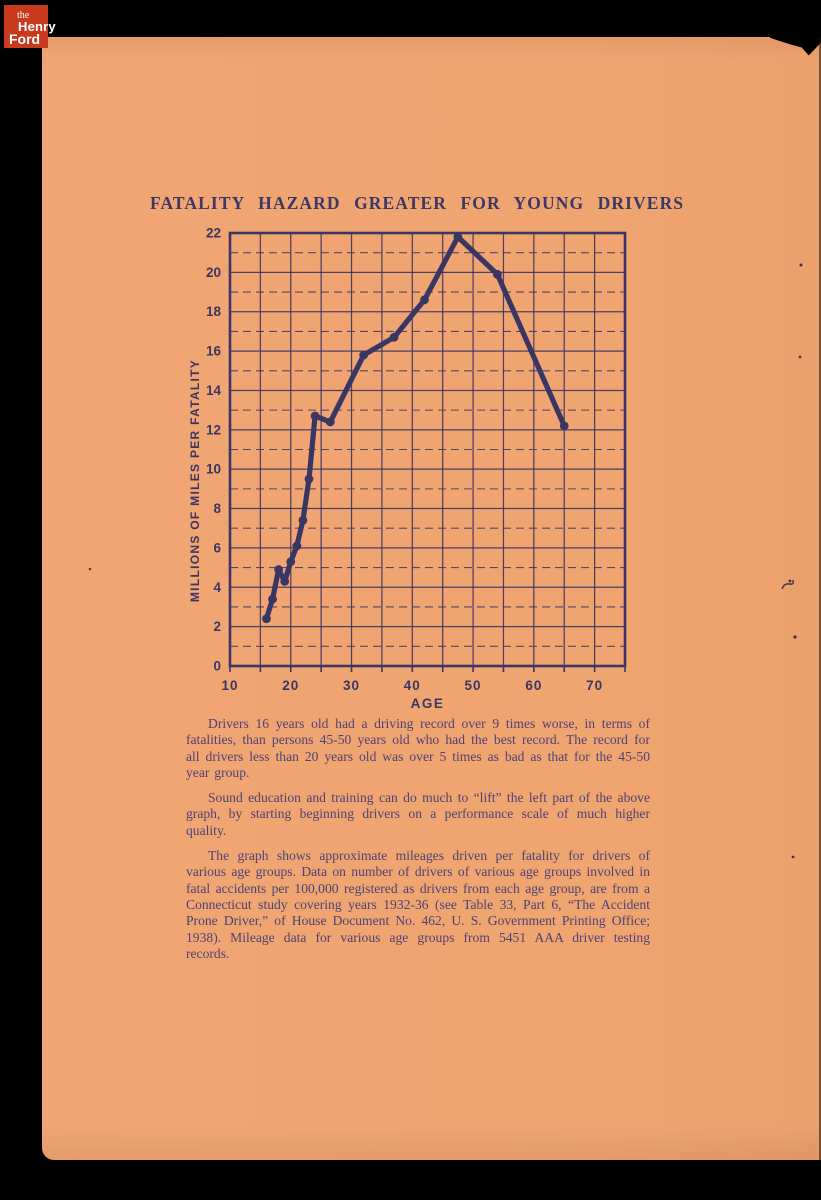 The image size is (821, 1200). I want to click on logo-text-the: the, so click(23, 15).